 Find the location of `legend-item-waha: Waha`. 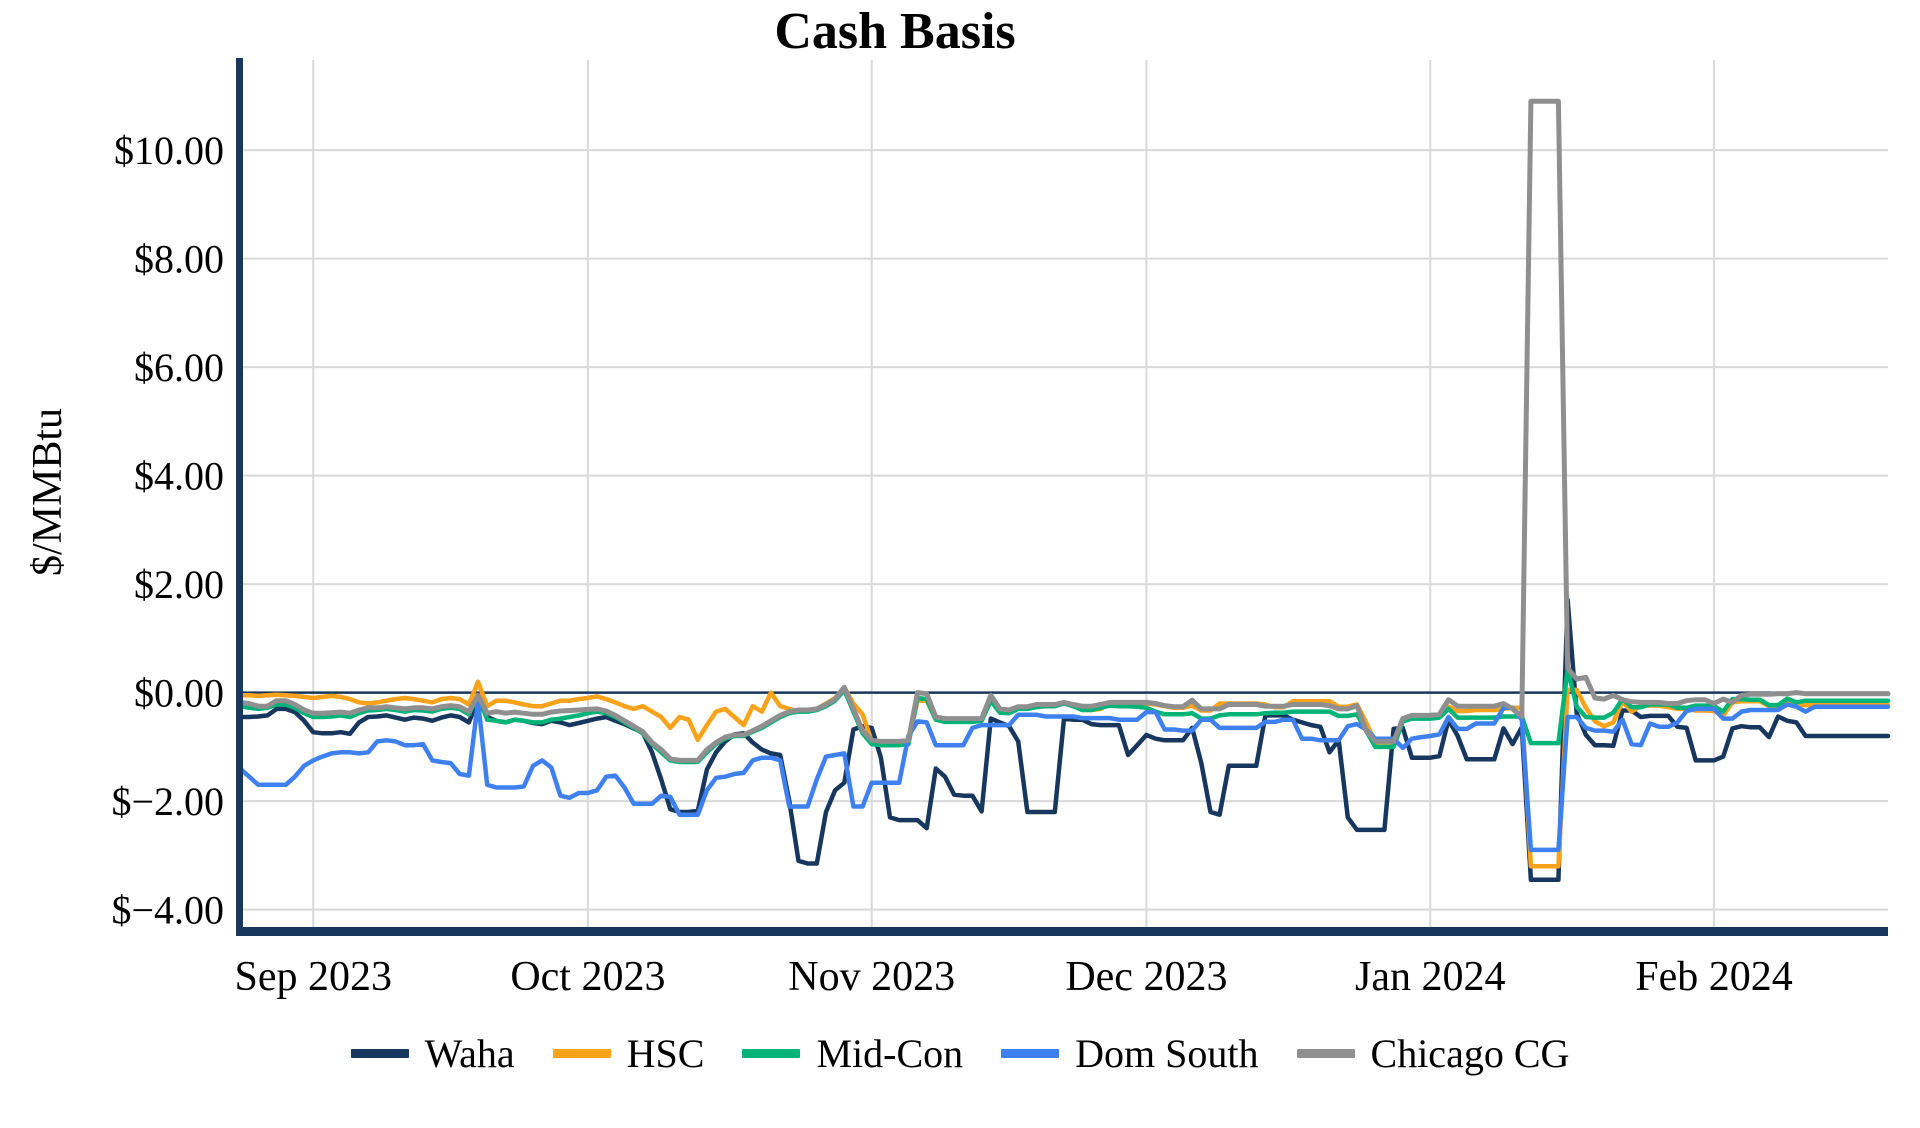

legend-item-waha: Waha is located at coordinates (432, 1053).